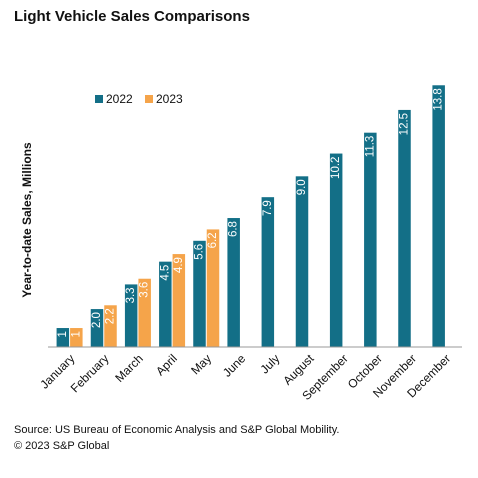  Describe the element at coordinates (97, 320) in the screenshot. I see `data-label: 2.0` at that location.